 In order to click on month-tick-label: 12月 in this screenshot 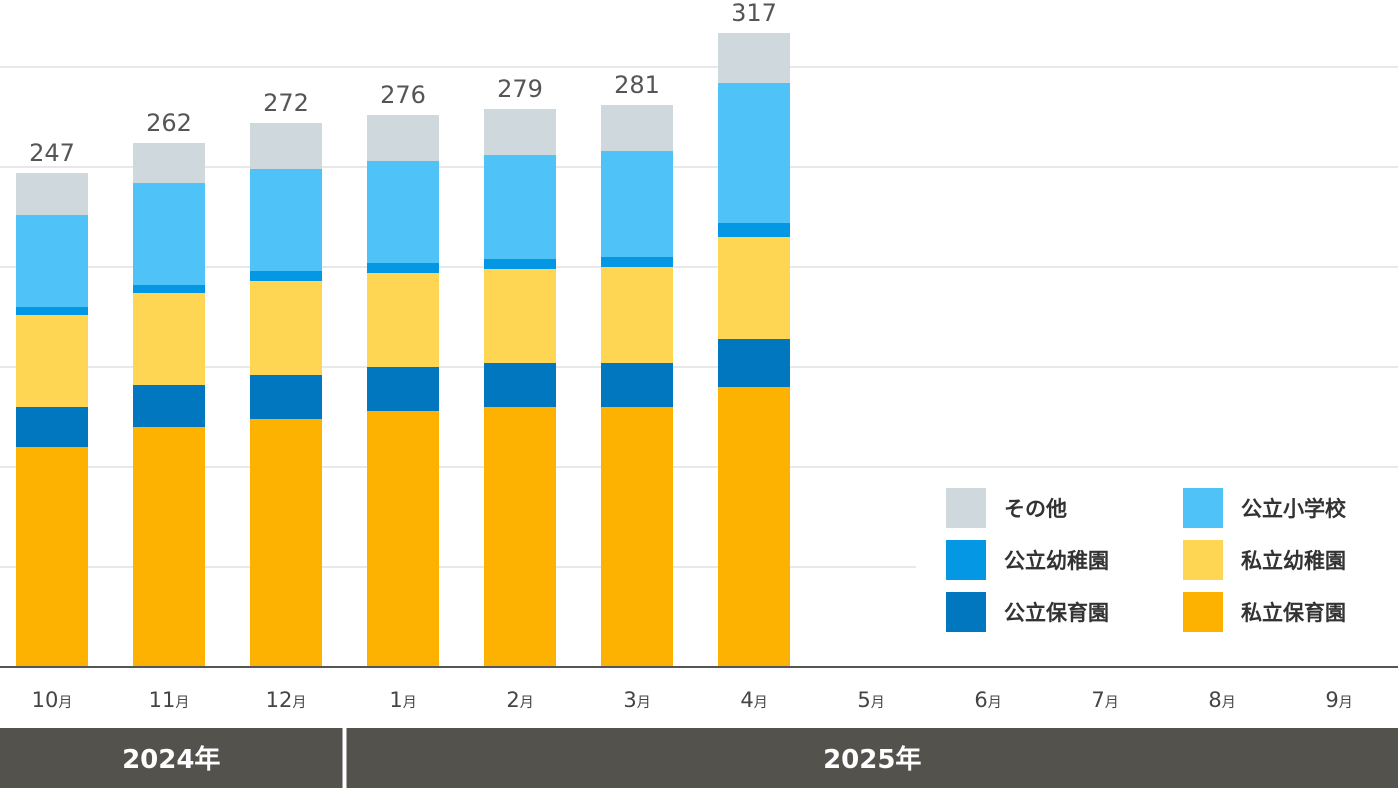, I will do `click(286, 700)`.